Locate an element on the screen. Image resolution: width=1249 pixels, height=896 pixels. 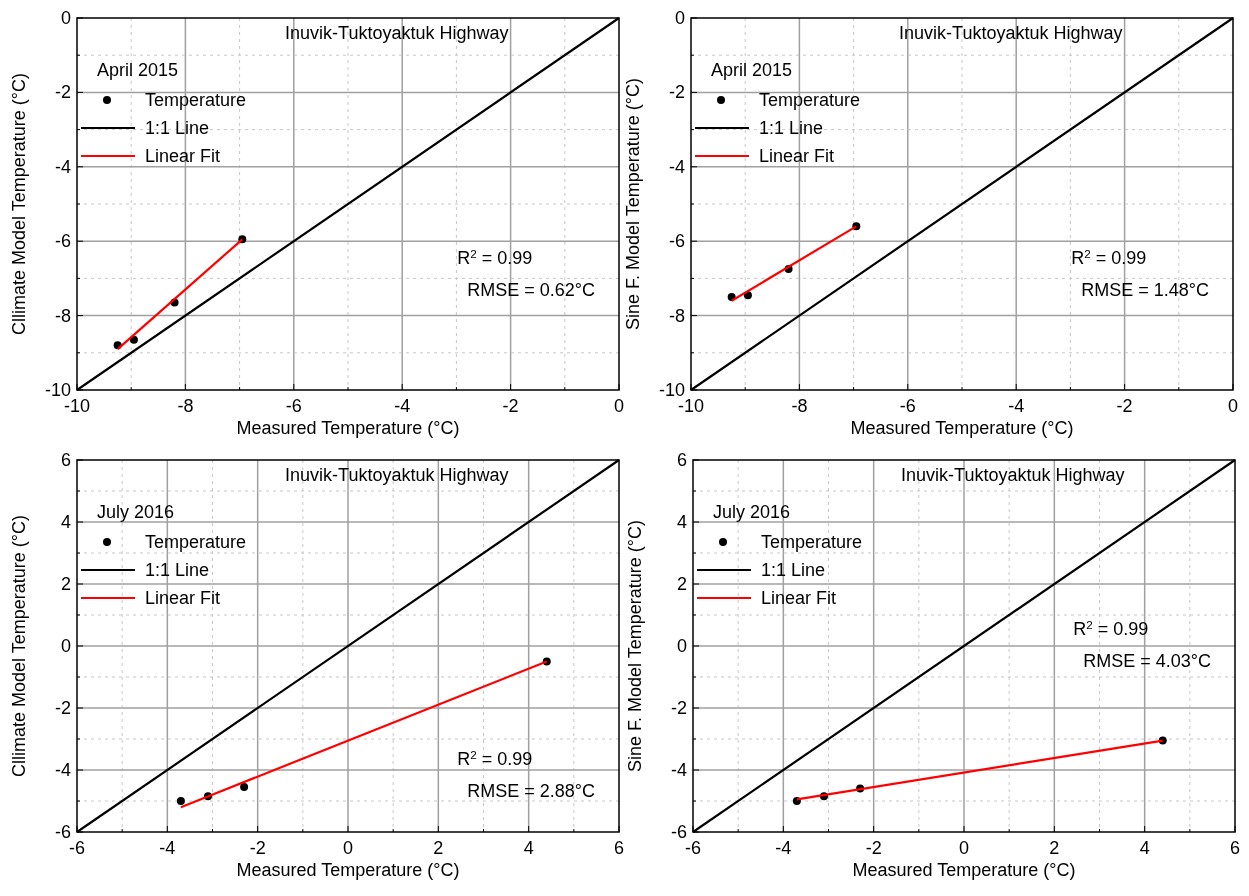
annotation: RMSE = 4.03°C is located at coordinates (1147, 660).